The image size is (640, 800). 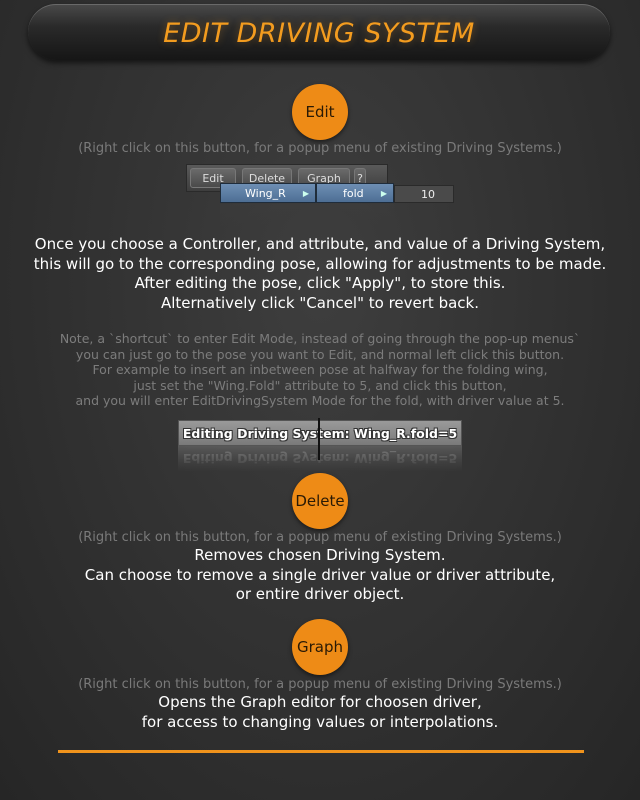 I want to click on page-title: EDIT DRIVING SYSTEM, so click(x=319, y=33).